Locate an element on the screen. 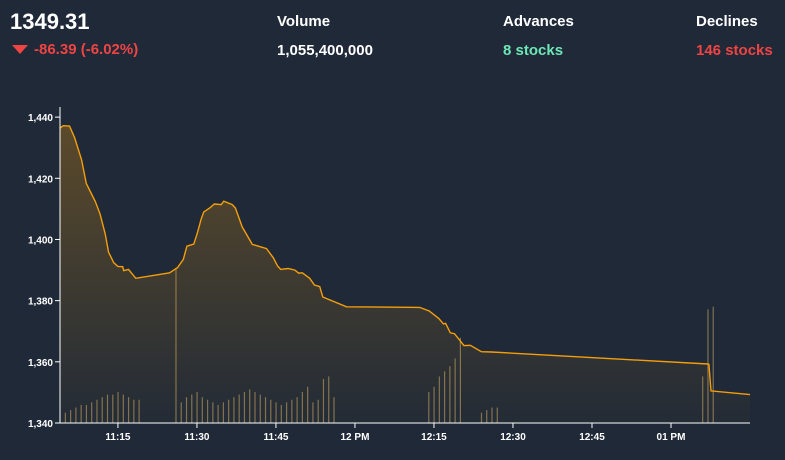  x-tick-label: 11:30 is located at coordinates (196, 437).